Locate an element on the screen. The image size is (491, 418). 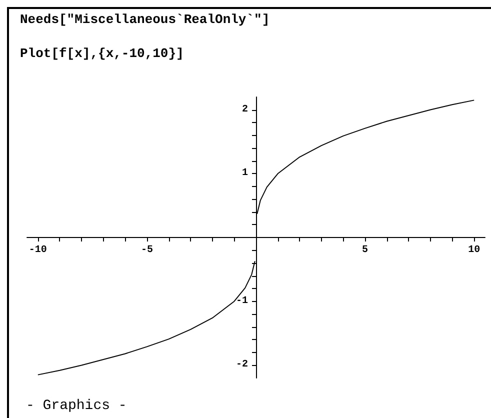
chart-subtitle: Plot[f[x],{x,-10,10}] is located at coordinates (102, 53).